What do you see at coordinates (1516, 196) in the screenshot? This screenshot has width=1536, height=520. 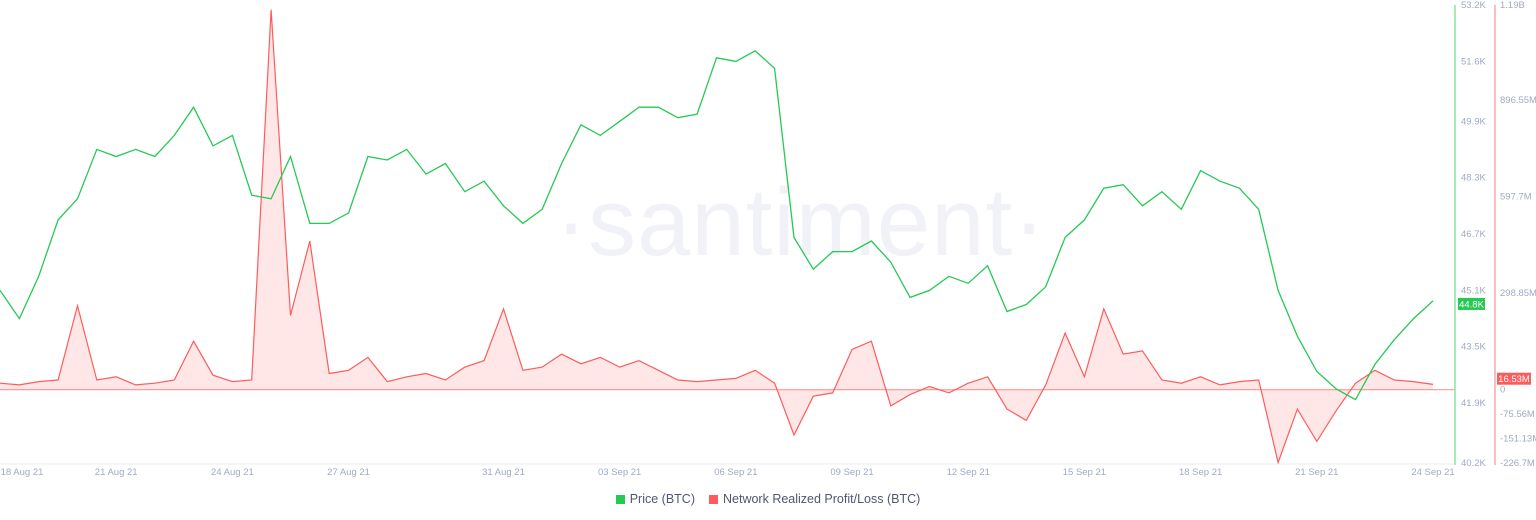 I see `pnl-tick-label: 597.7M` at bounding box center [1516, 196].